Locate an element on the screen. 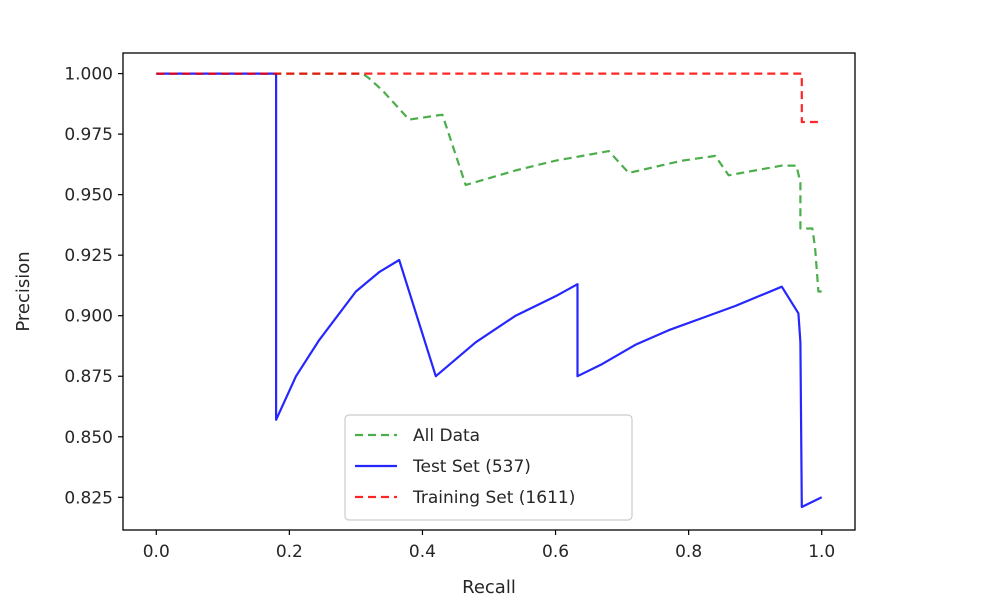 Image resolution: width=981 pixels, height=610 pixels. y-tick-label: 0.950 is located at coordinates (88, 196).